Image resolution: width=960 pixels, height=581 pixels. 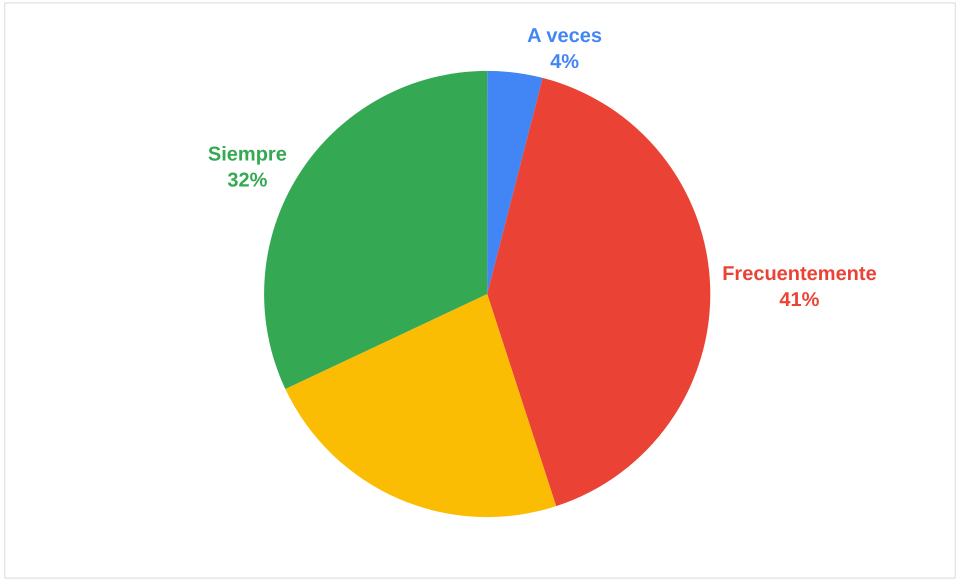 What do you see at coordinates (564, 36) in the screenshot?
I see `slice-label: A veces` at bounding box center [564, 36].